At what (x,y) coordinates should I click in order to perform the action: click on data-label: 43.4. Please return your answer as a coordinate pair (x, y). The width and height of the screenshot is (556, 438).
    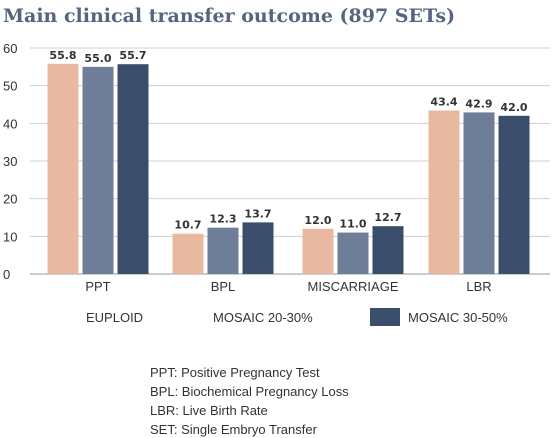
    Looking at the image, I should click on (443, 102).